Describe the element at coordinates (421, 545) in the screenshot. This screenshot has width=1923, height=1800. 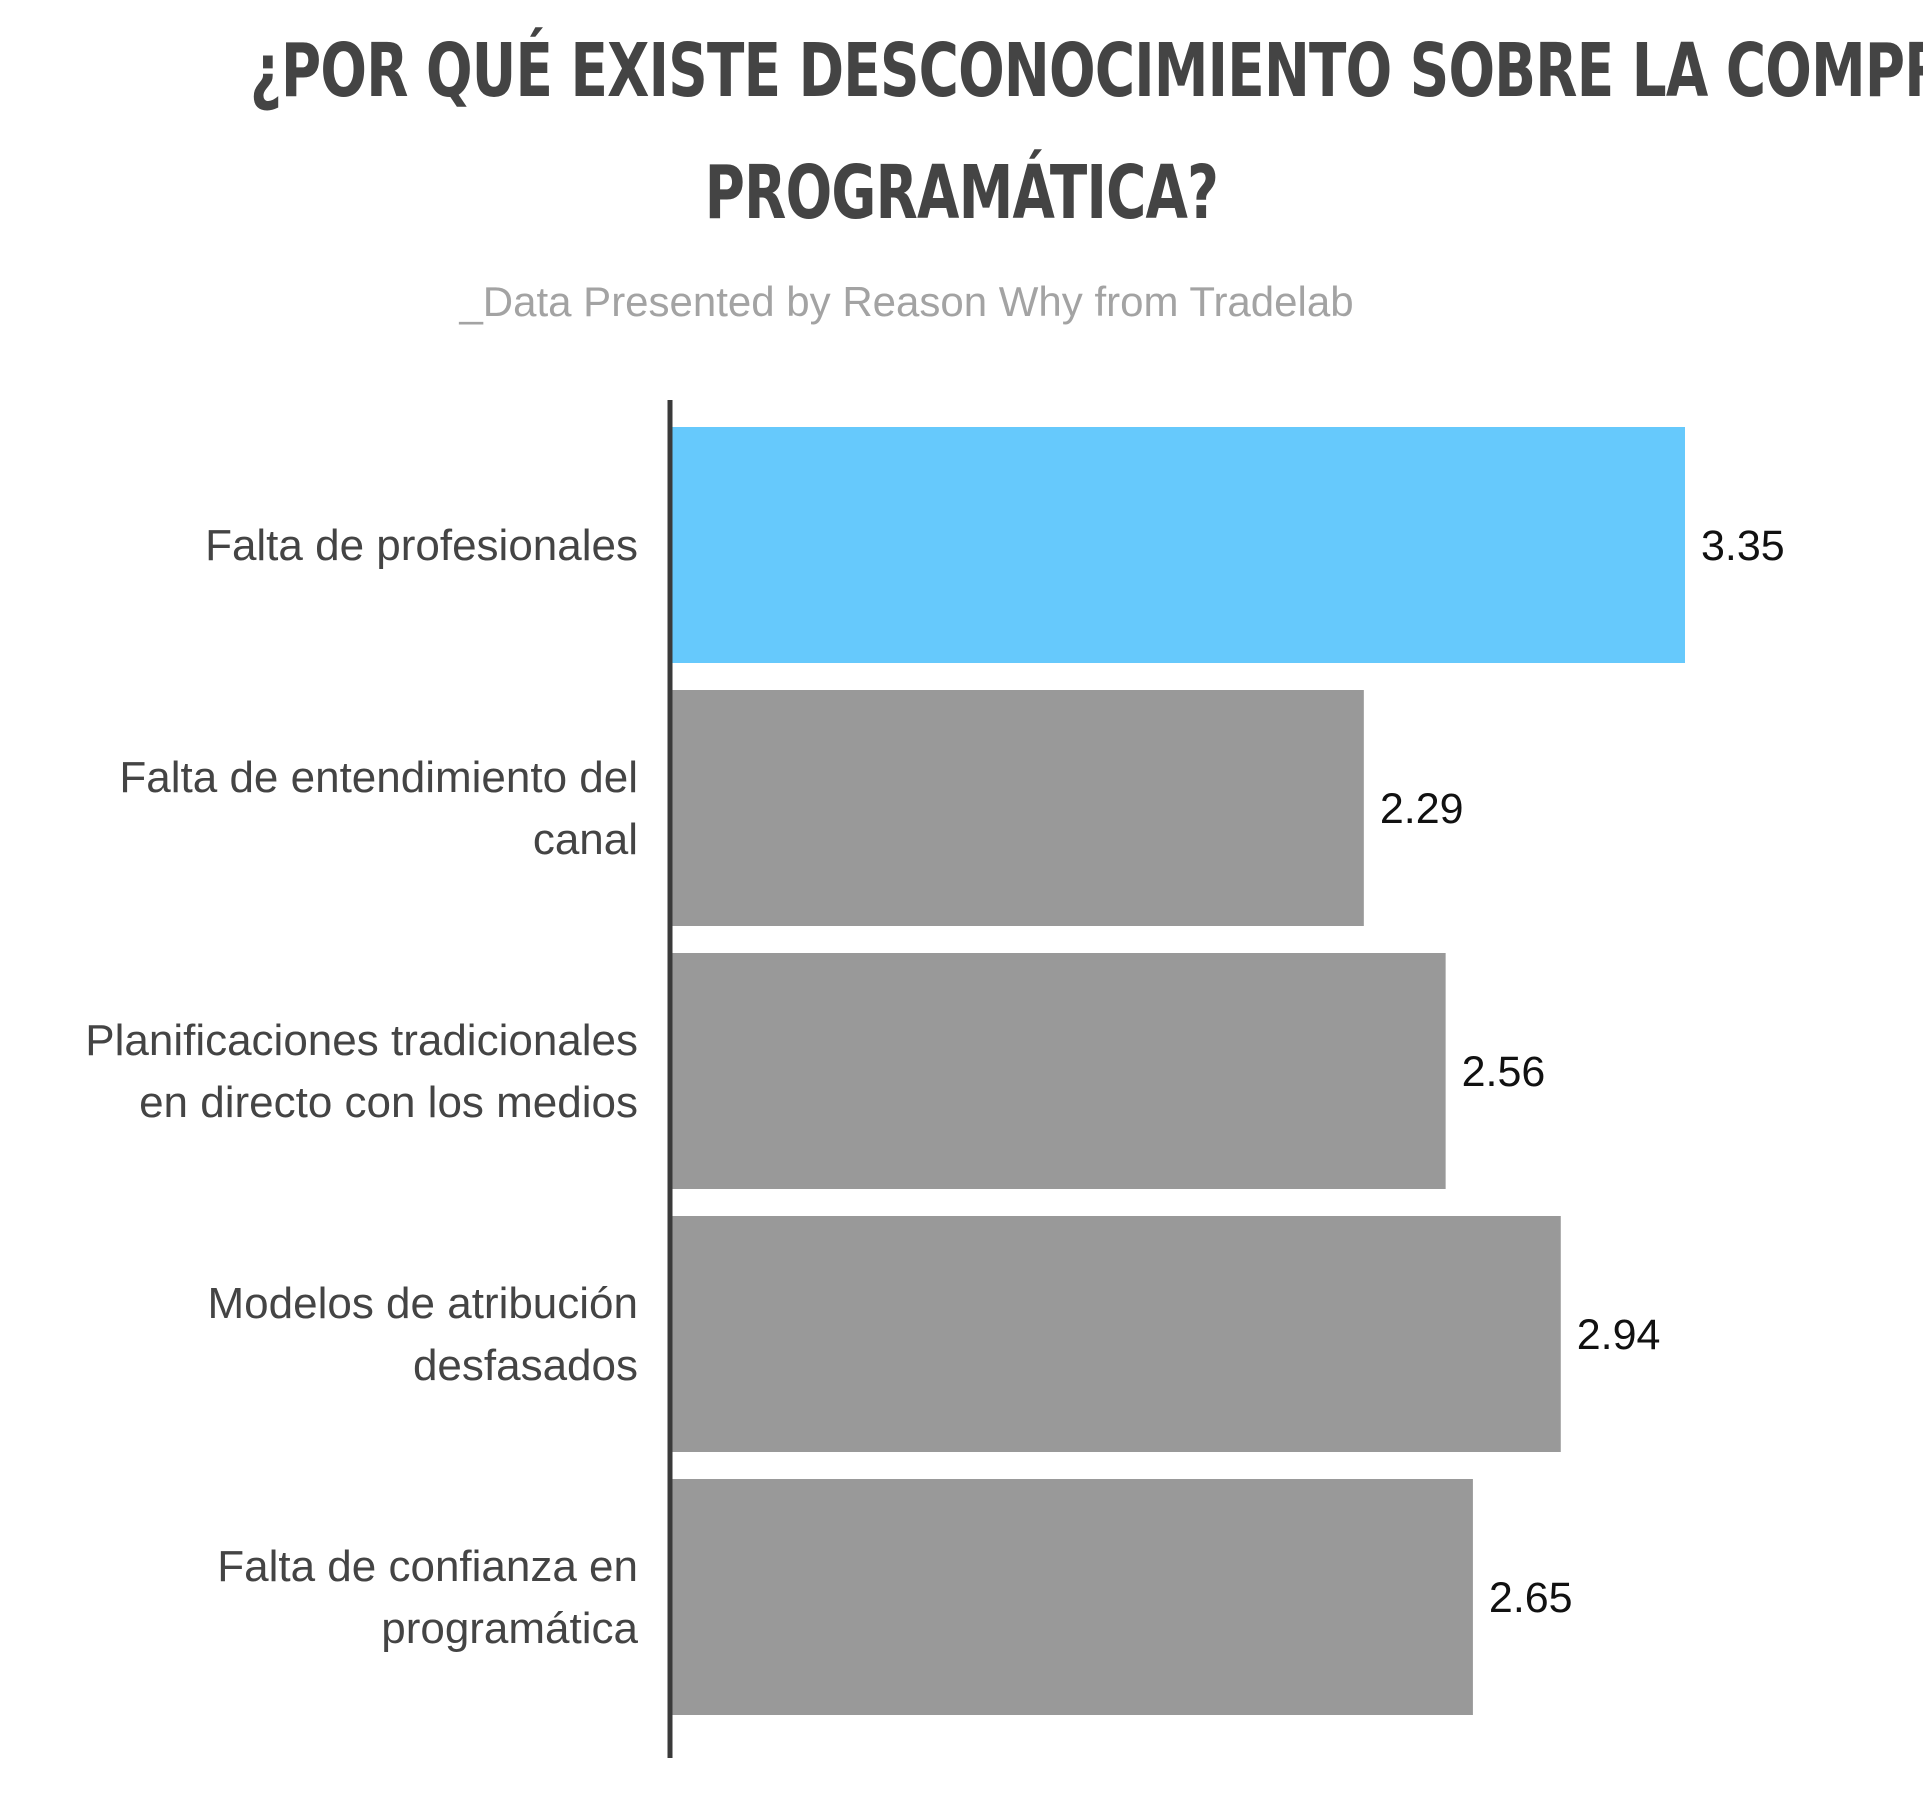
I see `category-label-0: Falta de profesionales` at that location.